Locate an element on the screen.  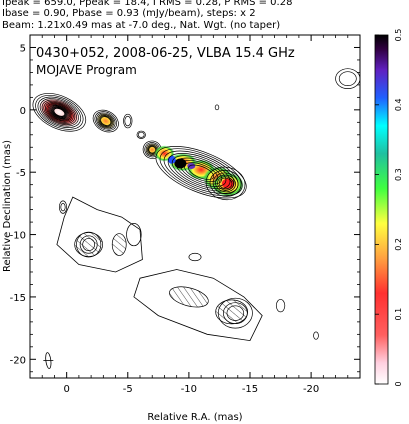
blob-c-contour is located at coordinates (141, 134).